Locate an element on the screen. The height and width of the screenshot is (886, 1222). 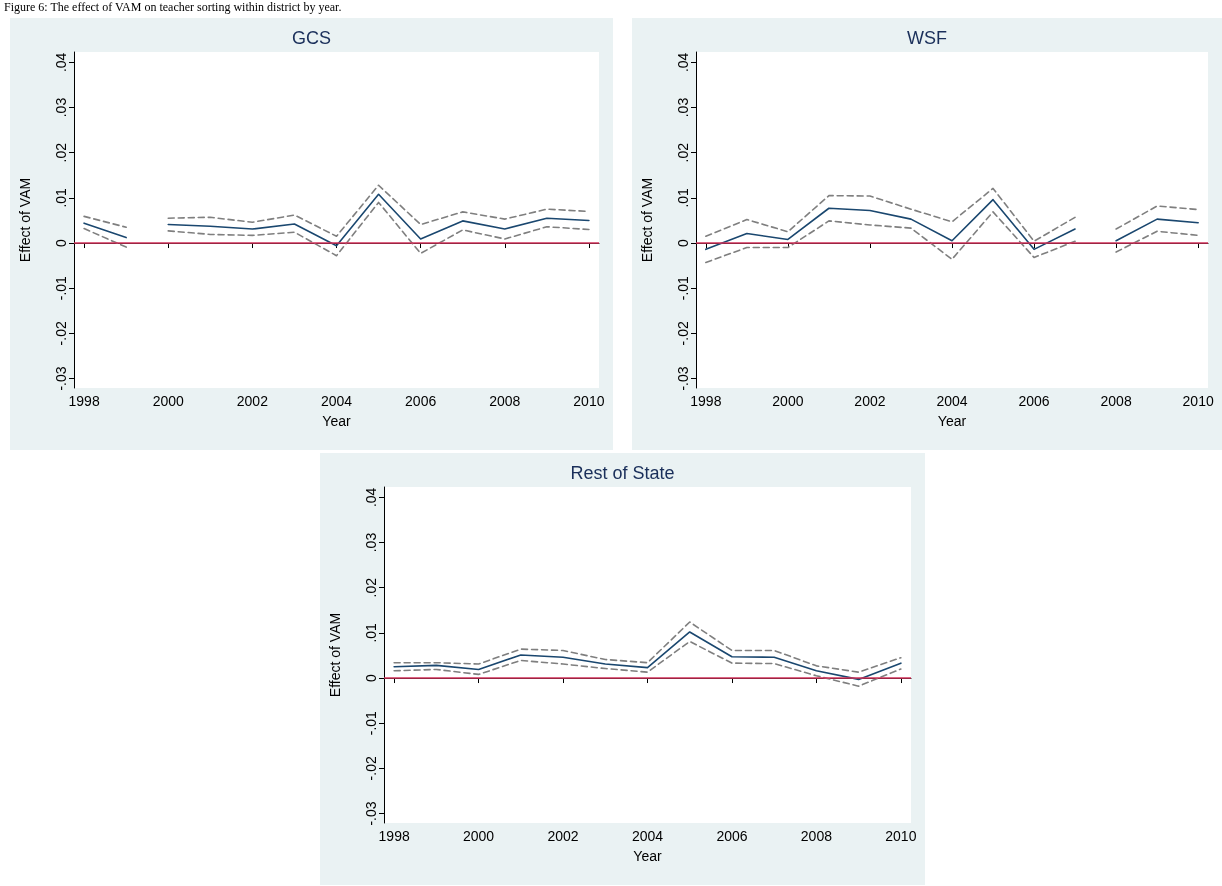
chart-title: WSF is located at coordinates (927, 38).